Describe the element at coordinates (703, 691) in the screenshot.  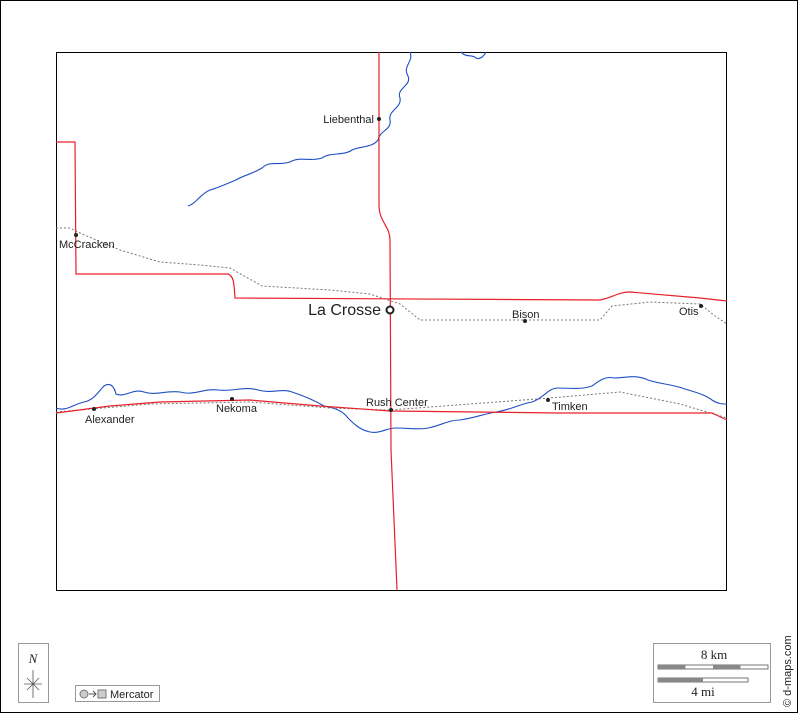
I see `scale-mi-label: 4 mi` at that location.